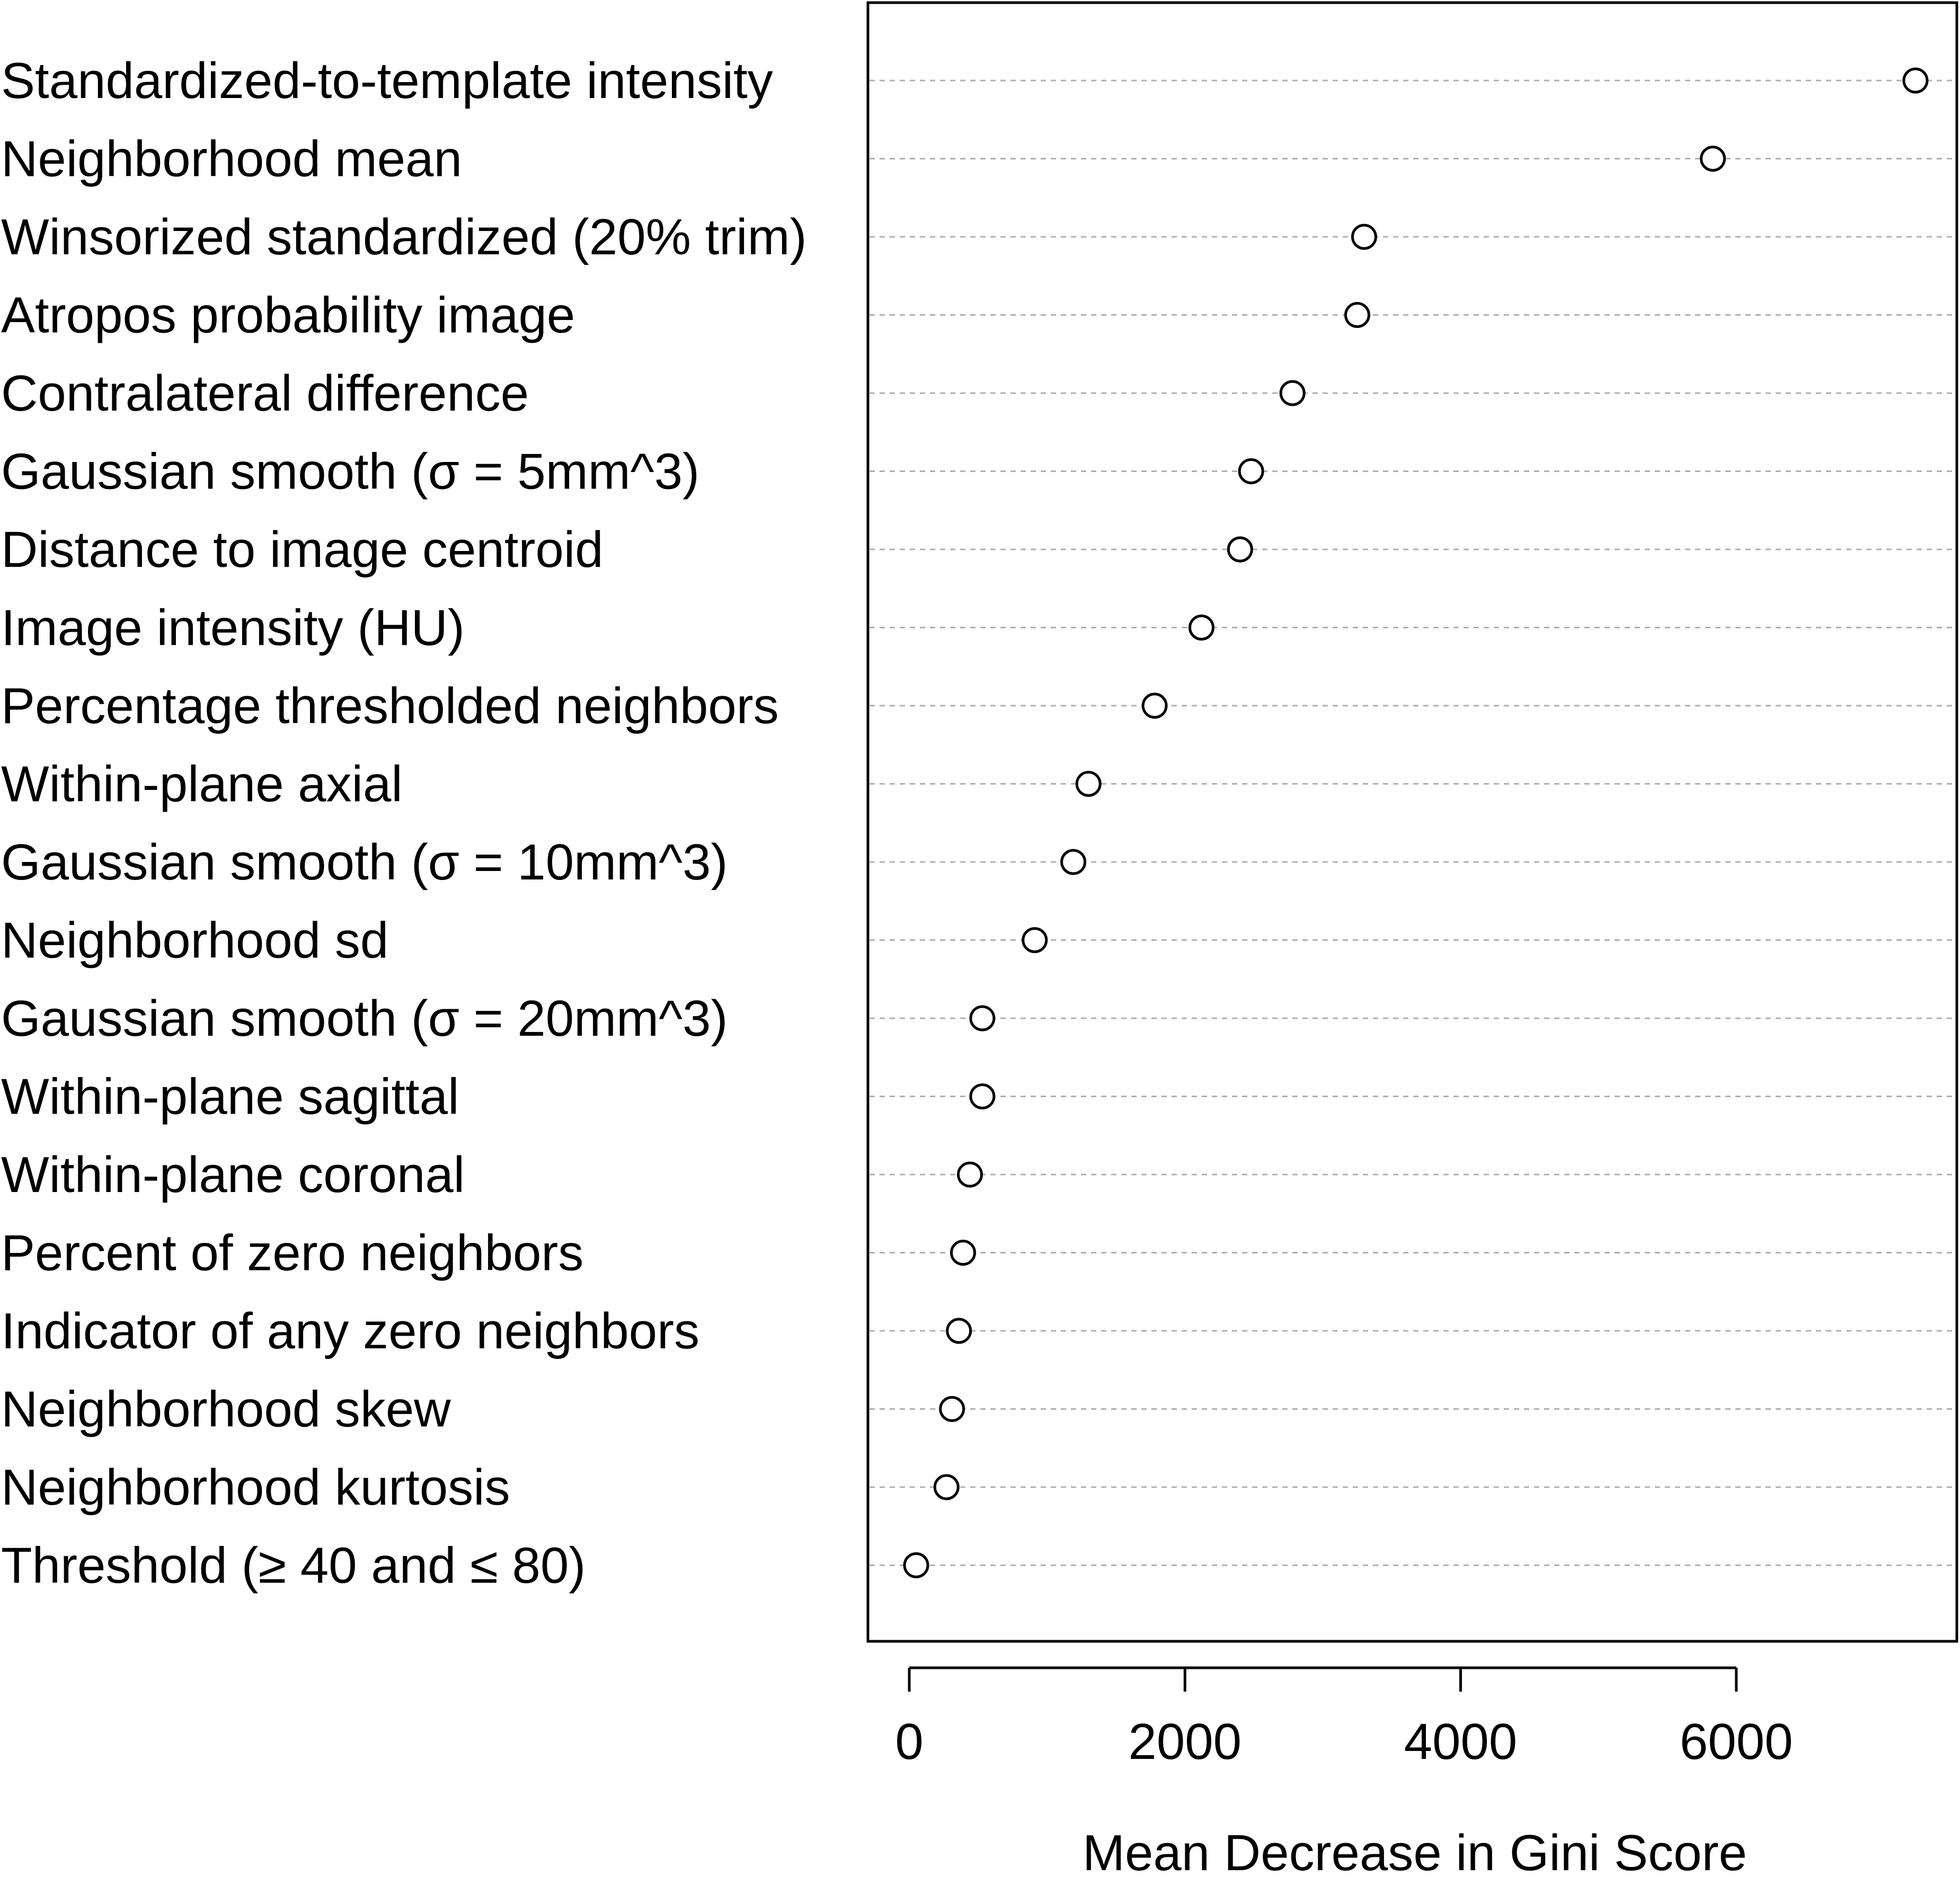 Image resolution: width=1960 pixels, height=1885 pixels. What do you see at coordinates (288, 315) in the screenshot?
I see `category-label: Atropos probability image` at bounding box center [288, 315].